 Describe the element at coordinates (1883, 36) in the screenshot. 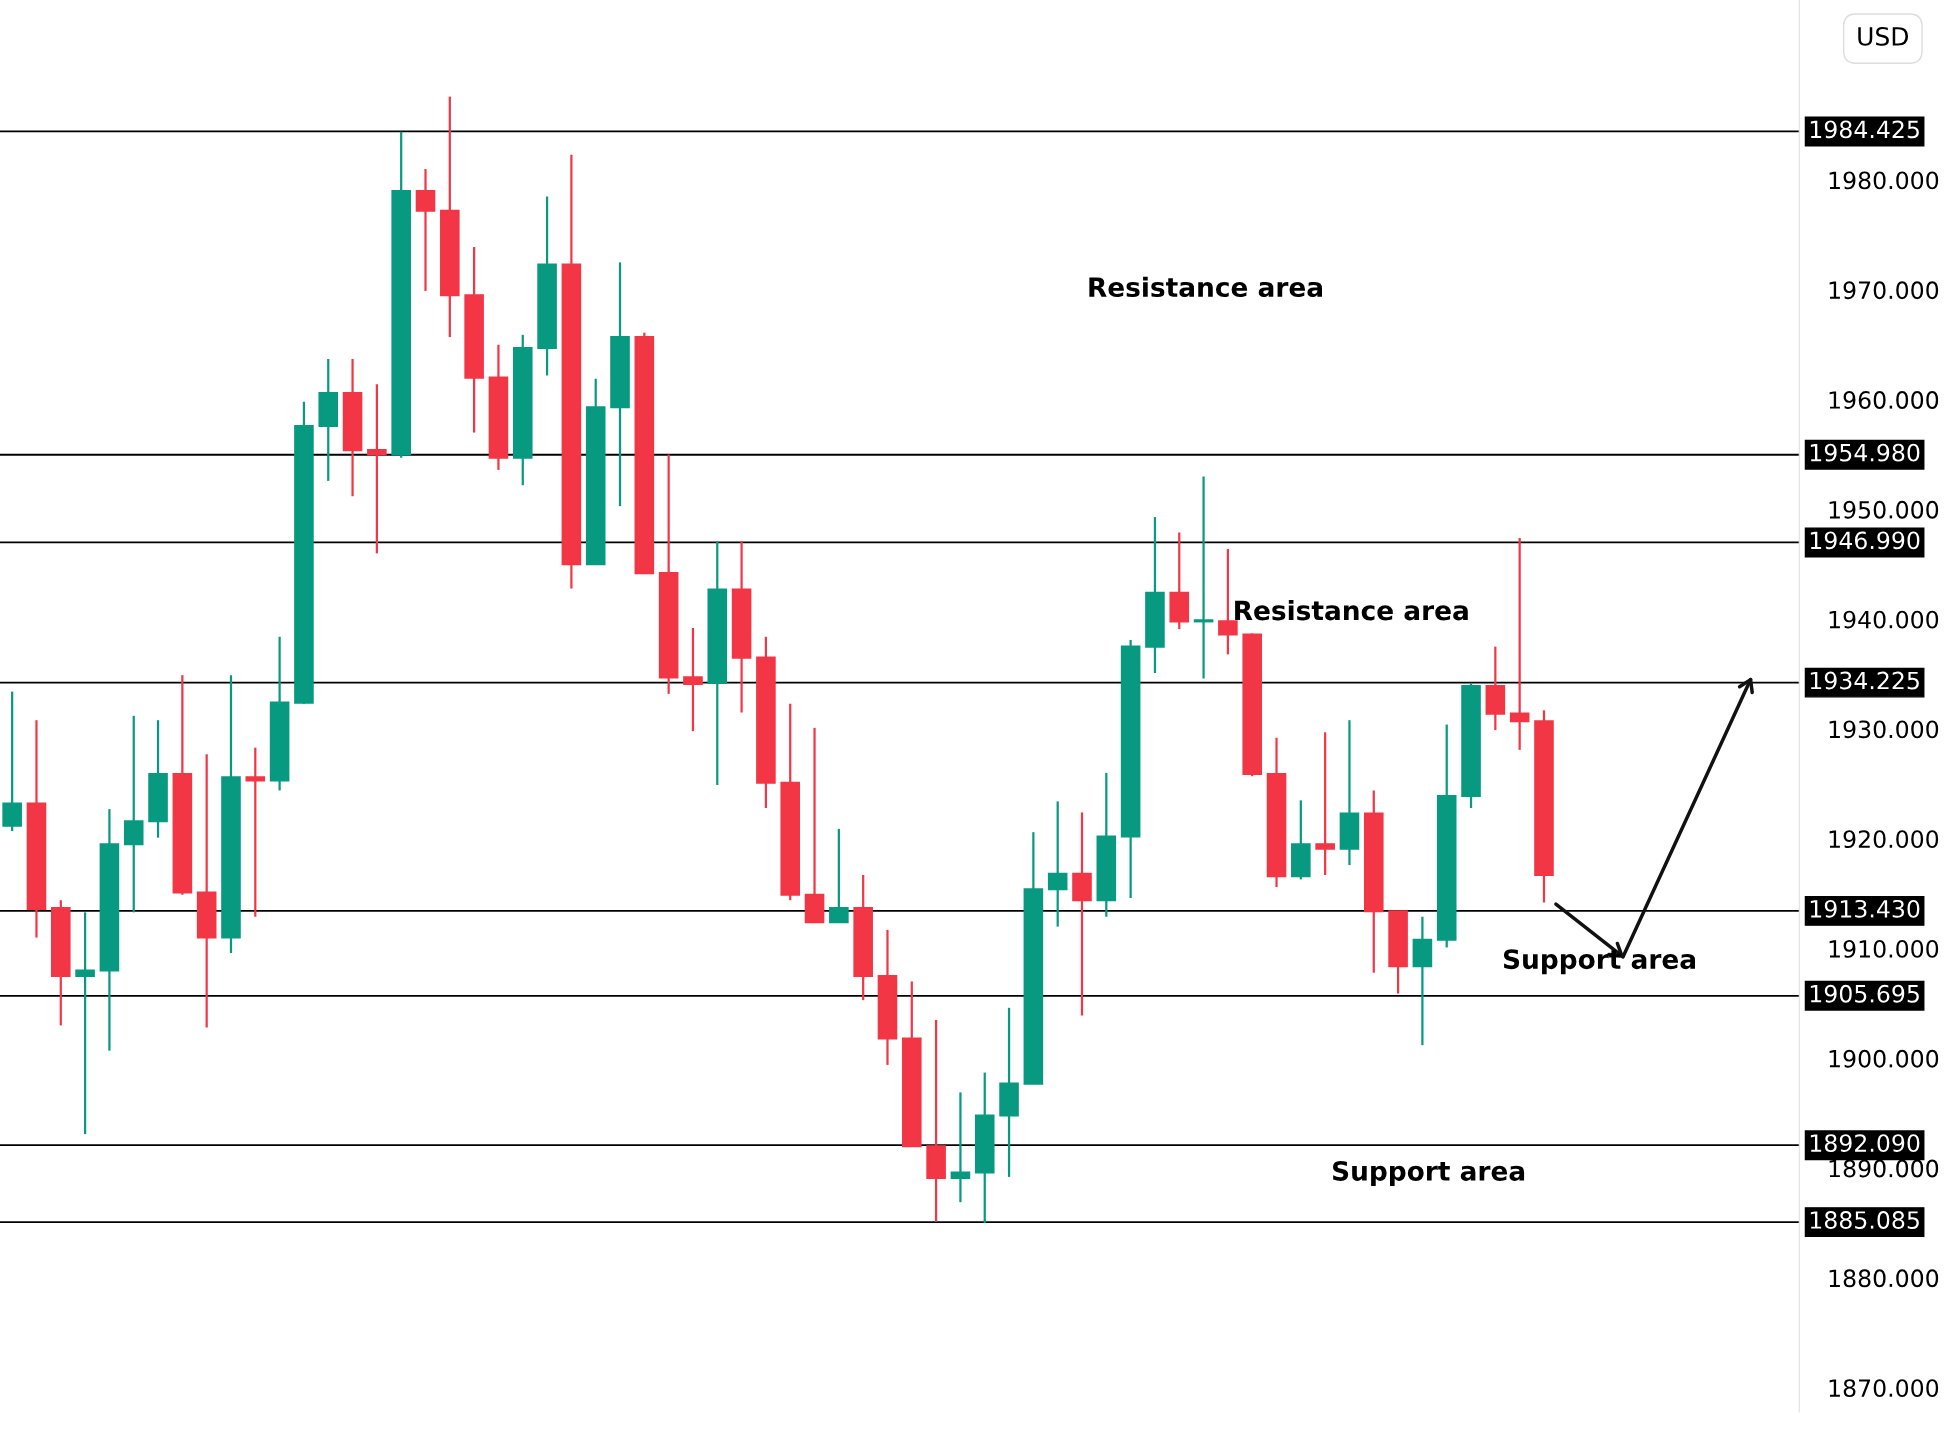

I see `text: USD` at that location.